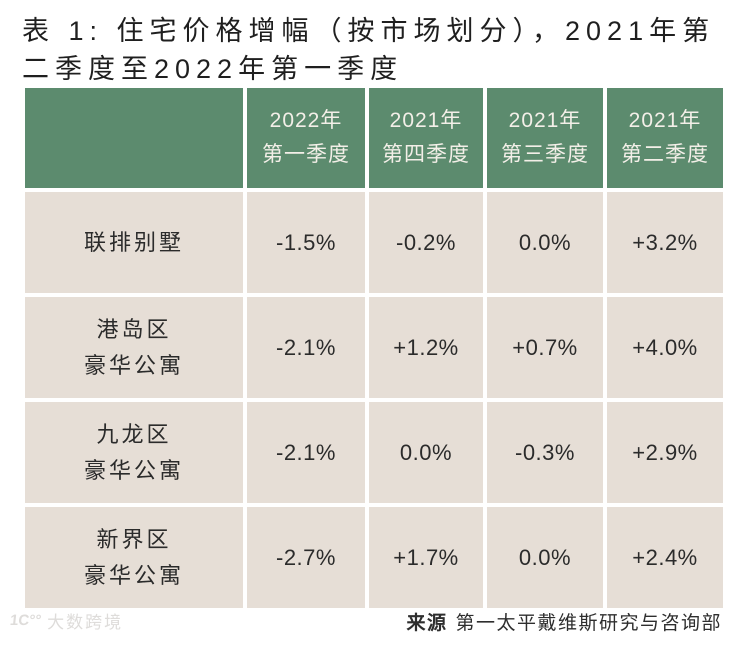  I want to click on row-label-townhouses: 联排别墅, so click(134, 242).